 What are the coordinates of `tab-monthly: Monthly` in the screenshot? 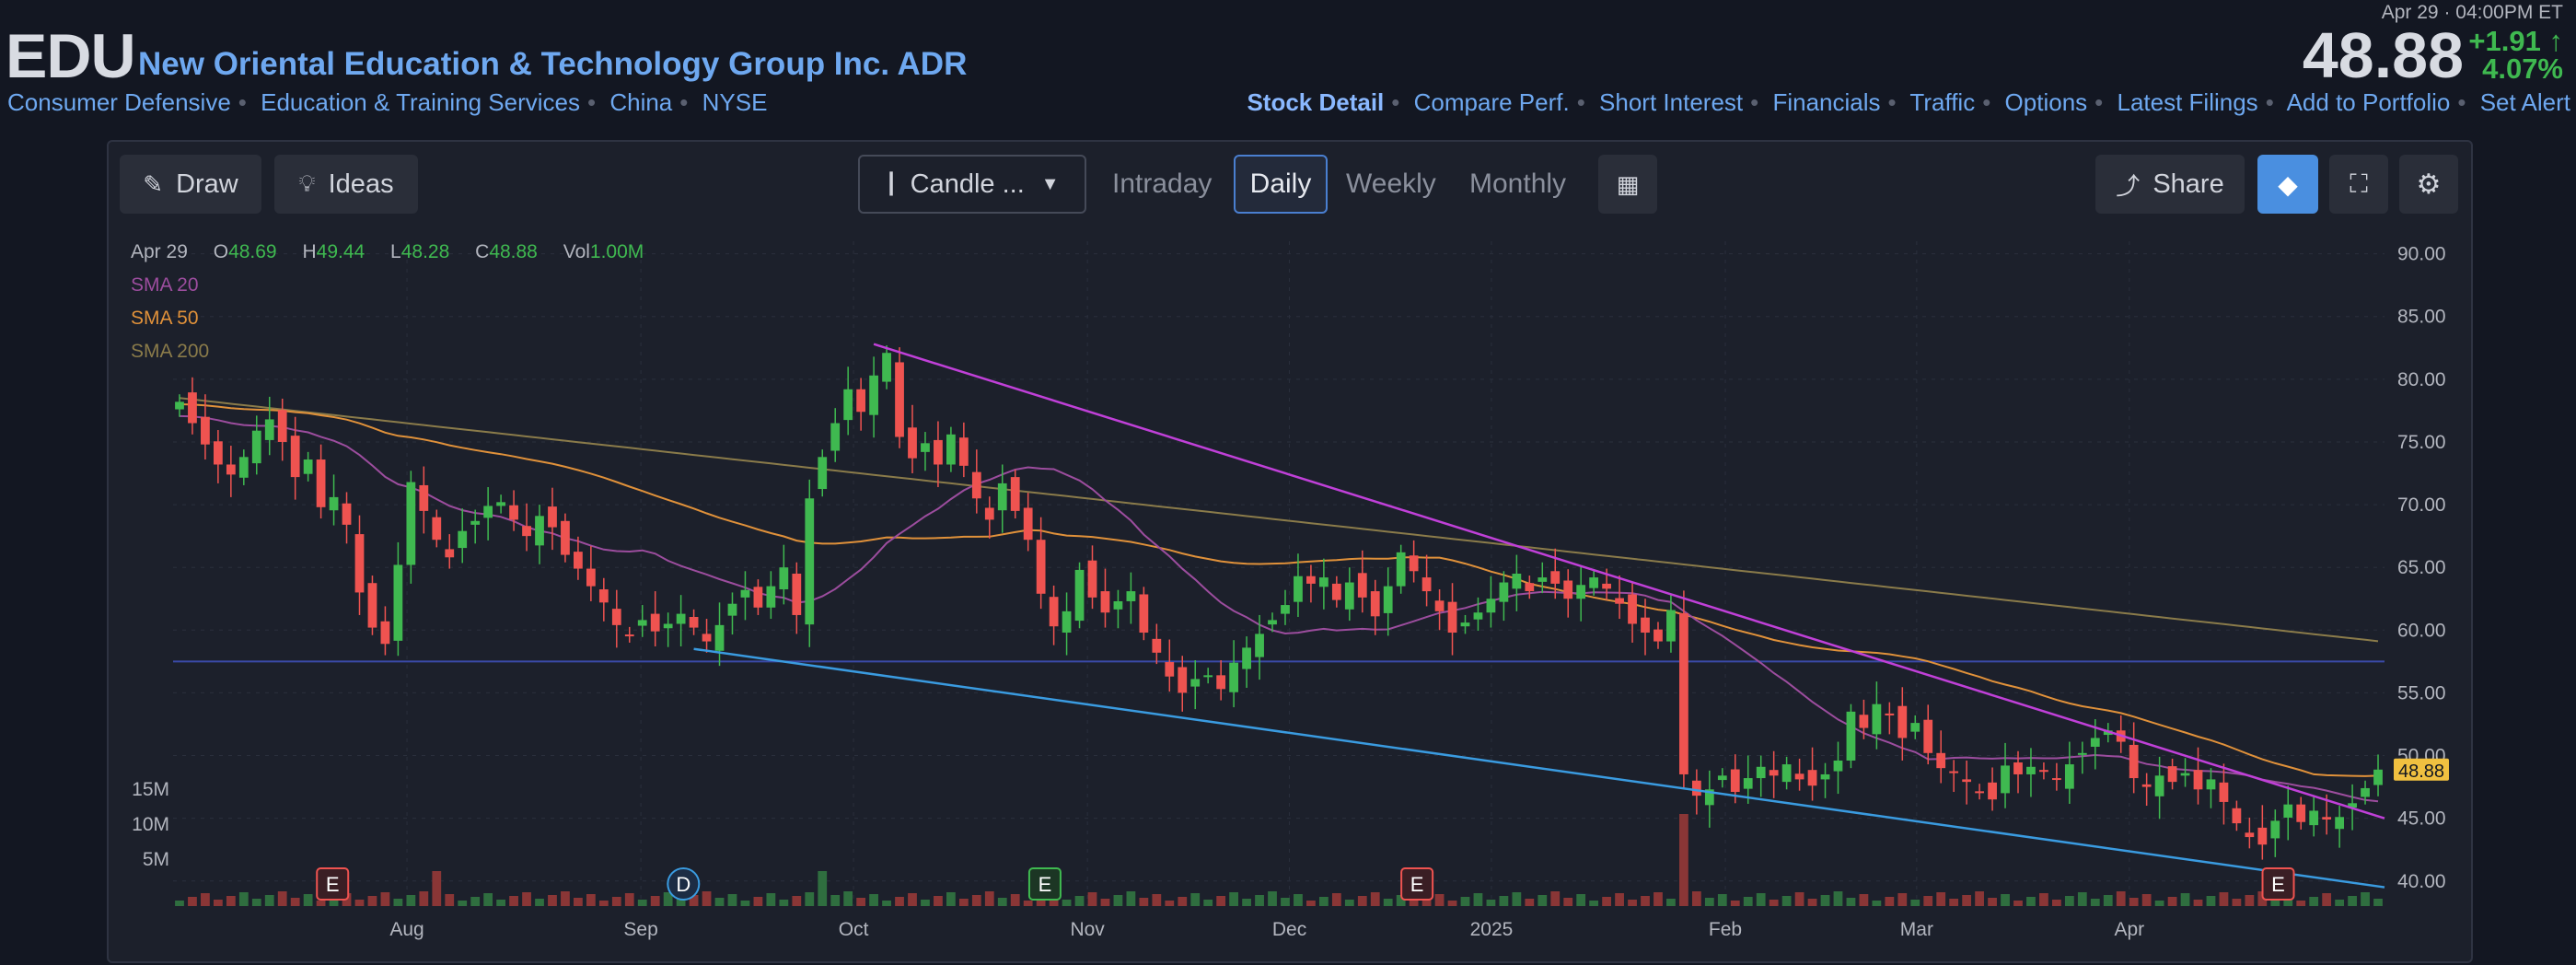 It's located at (1518, 184).